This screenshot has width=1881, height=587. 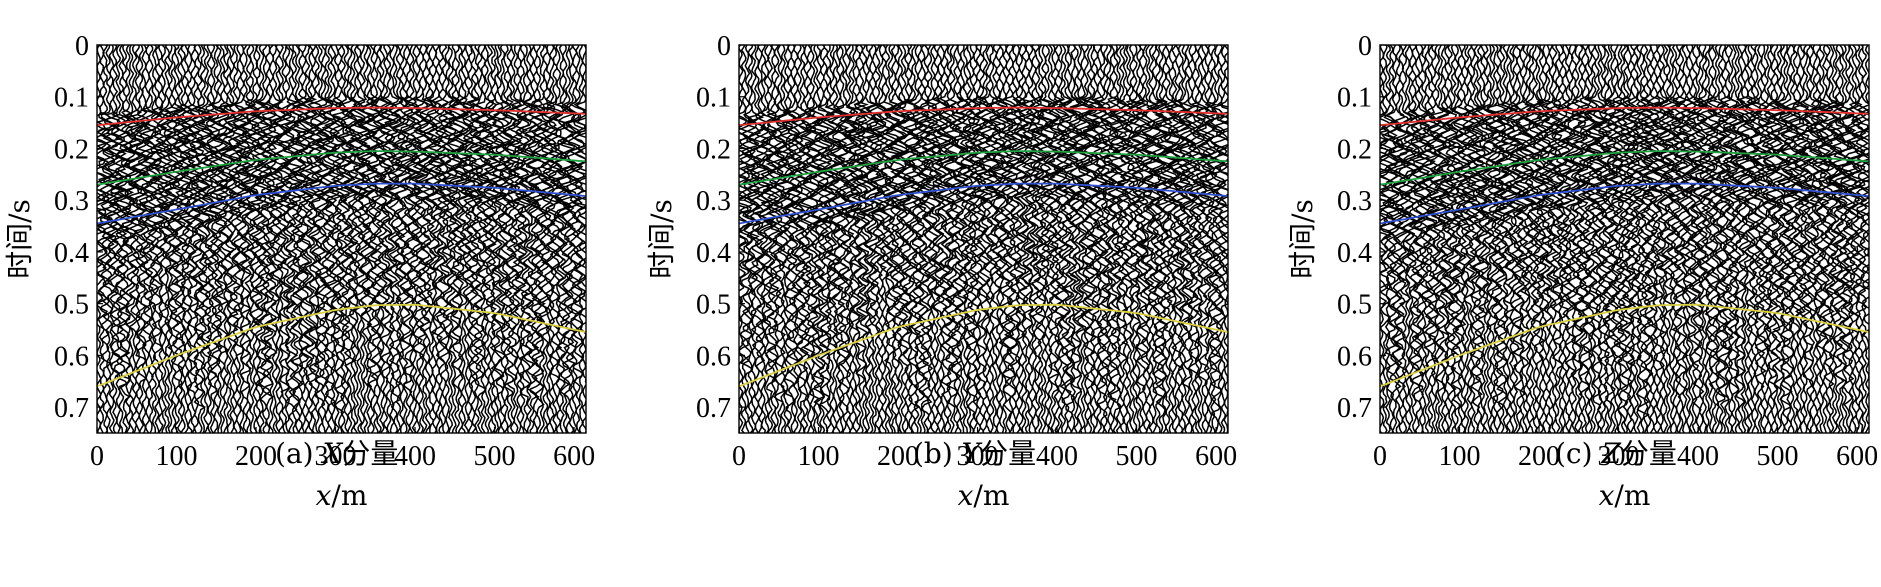 What do you see at coordinates (324, 495) in the screenshot?
I see `x-axis-var: x` at bounding box center [324, 495].